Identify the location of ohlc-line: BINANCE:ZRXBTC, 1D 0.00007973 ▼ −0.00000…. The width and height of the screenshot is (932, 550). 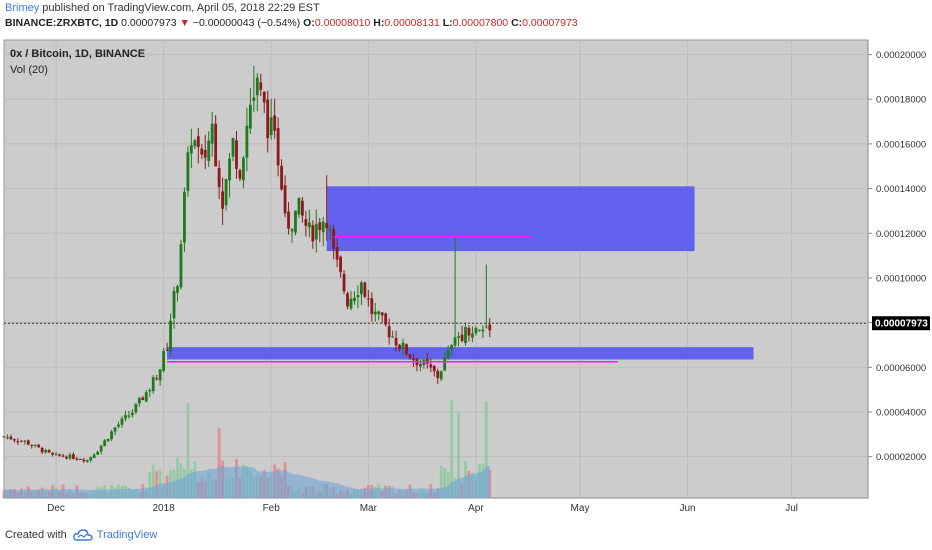
(291, 23).